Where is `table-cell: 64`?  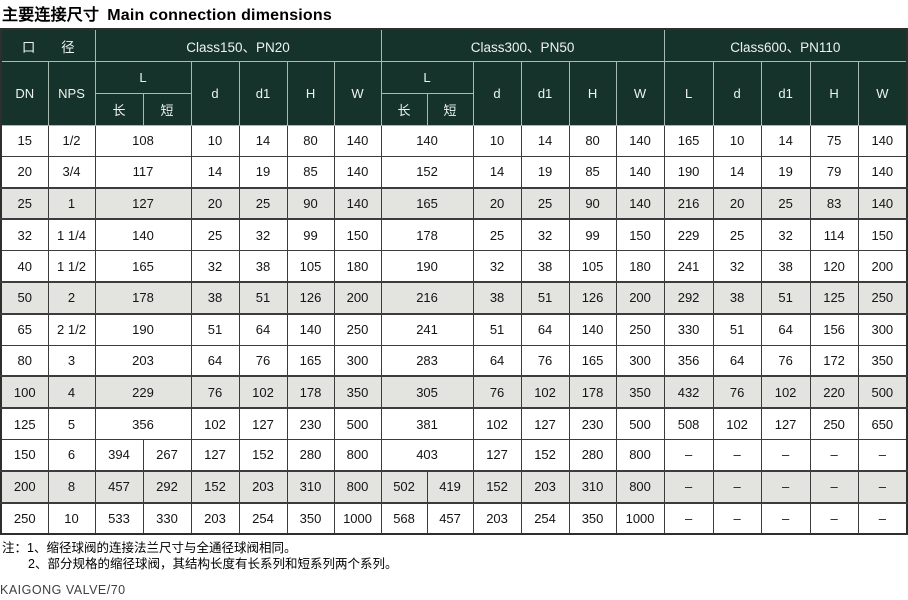 table-cell: 64 is located at coordinates (263, 329).